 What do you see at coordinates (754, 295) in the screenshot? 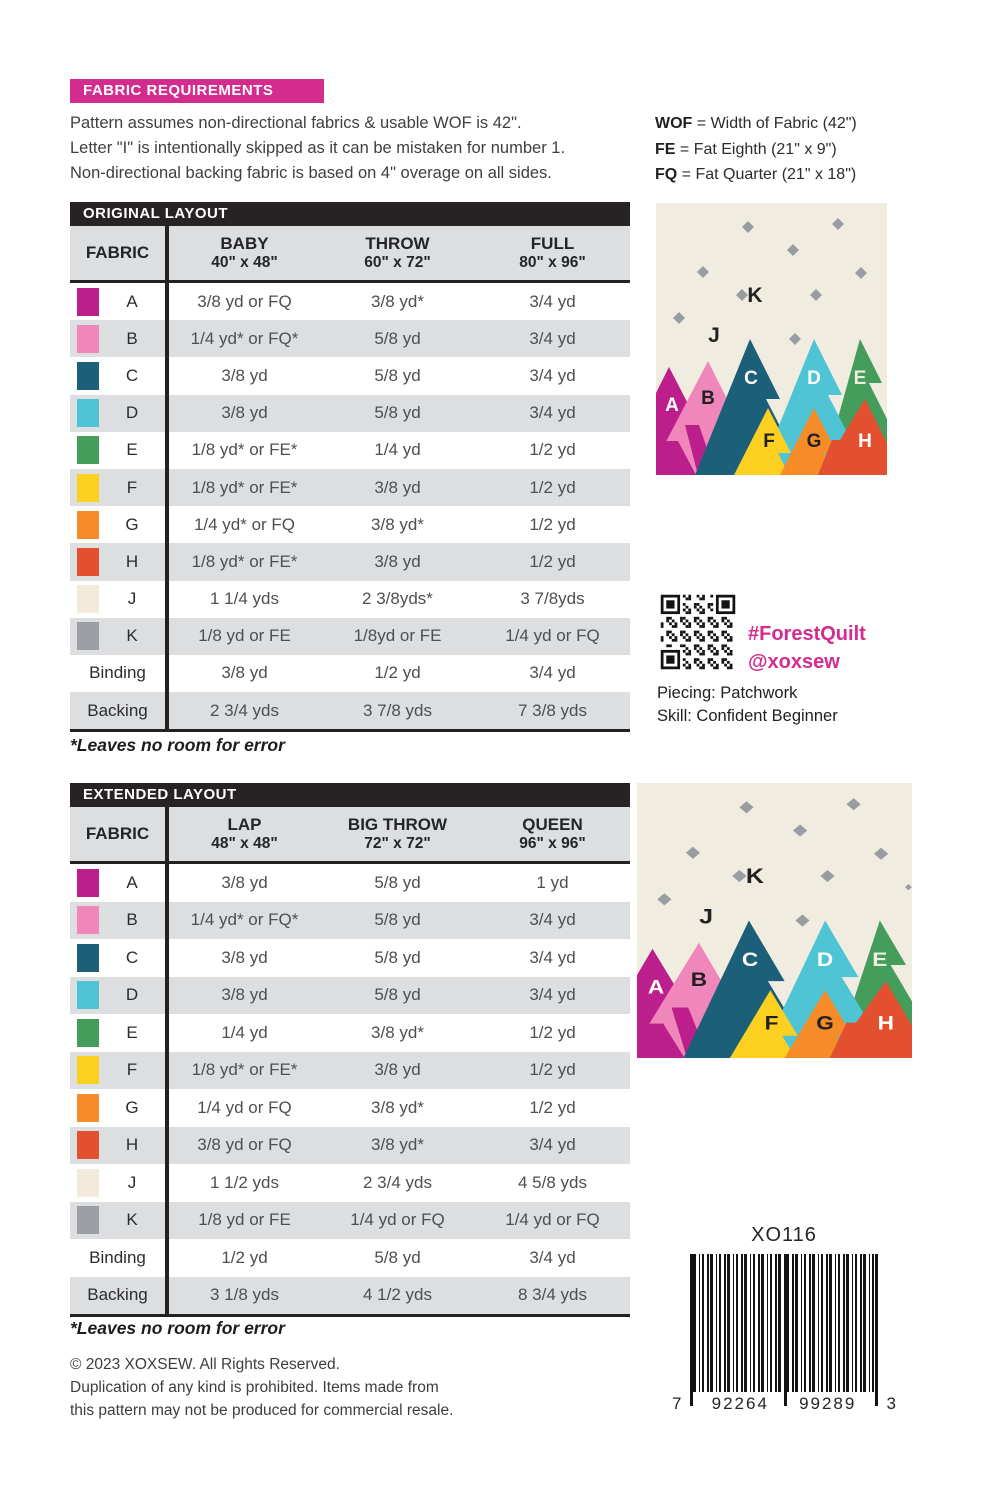
I see `quilt-label-k: K` at bounding box center [754, 295].